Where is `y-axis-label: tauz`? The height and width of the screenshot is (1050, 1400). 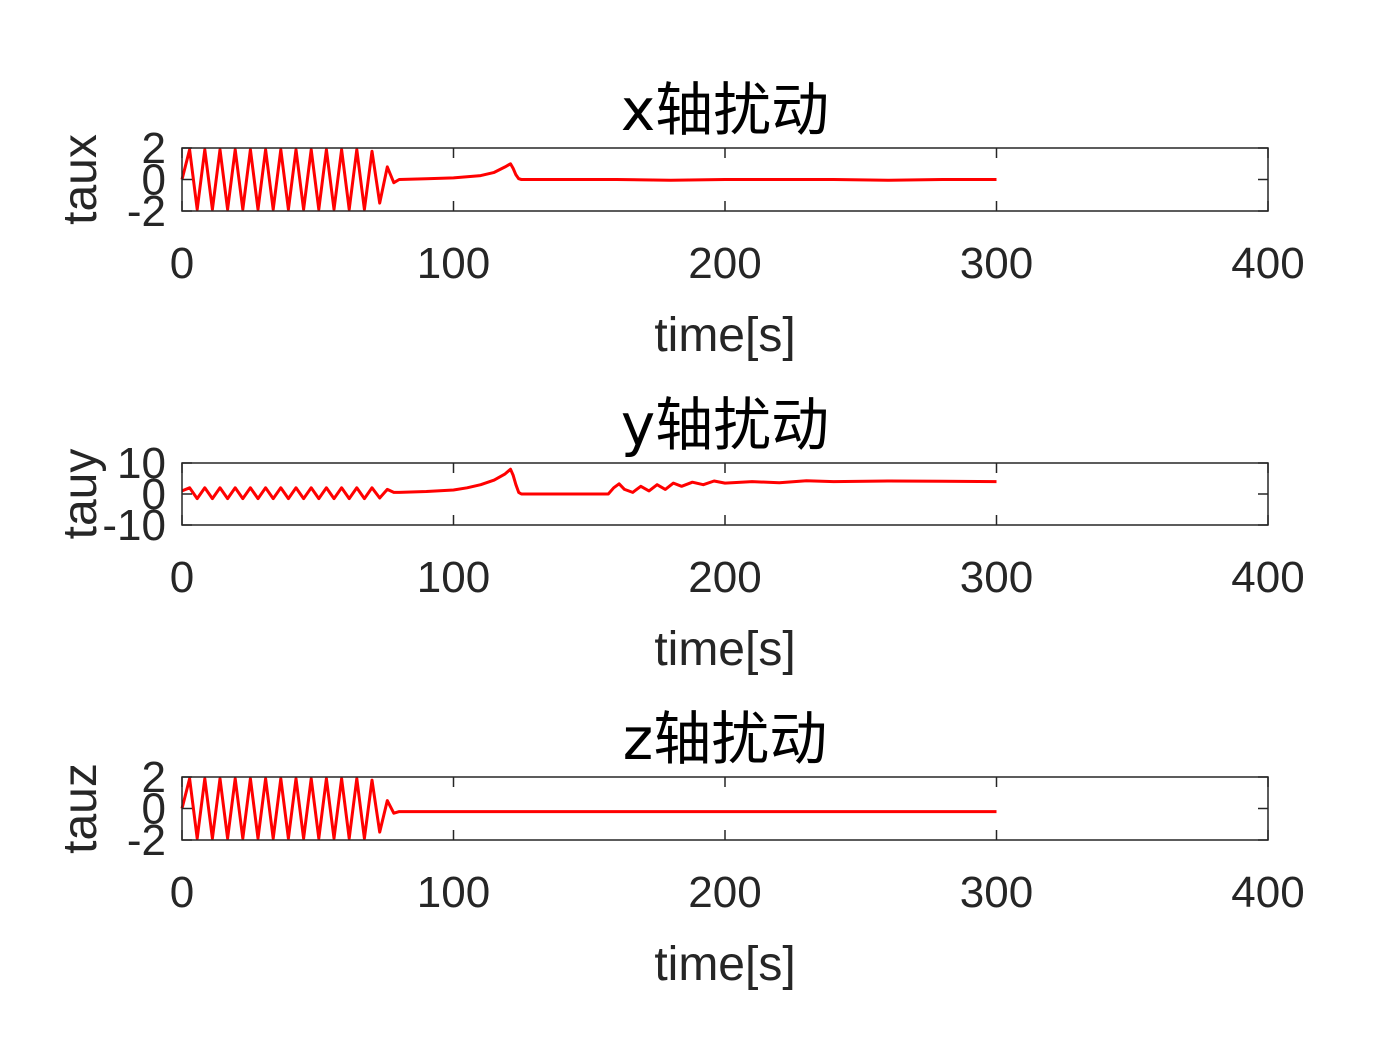 y-axis-label: tauz is located at coordinates (80, 808).